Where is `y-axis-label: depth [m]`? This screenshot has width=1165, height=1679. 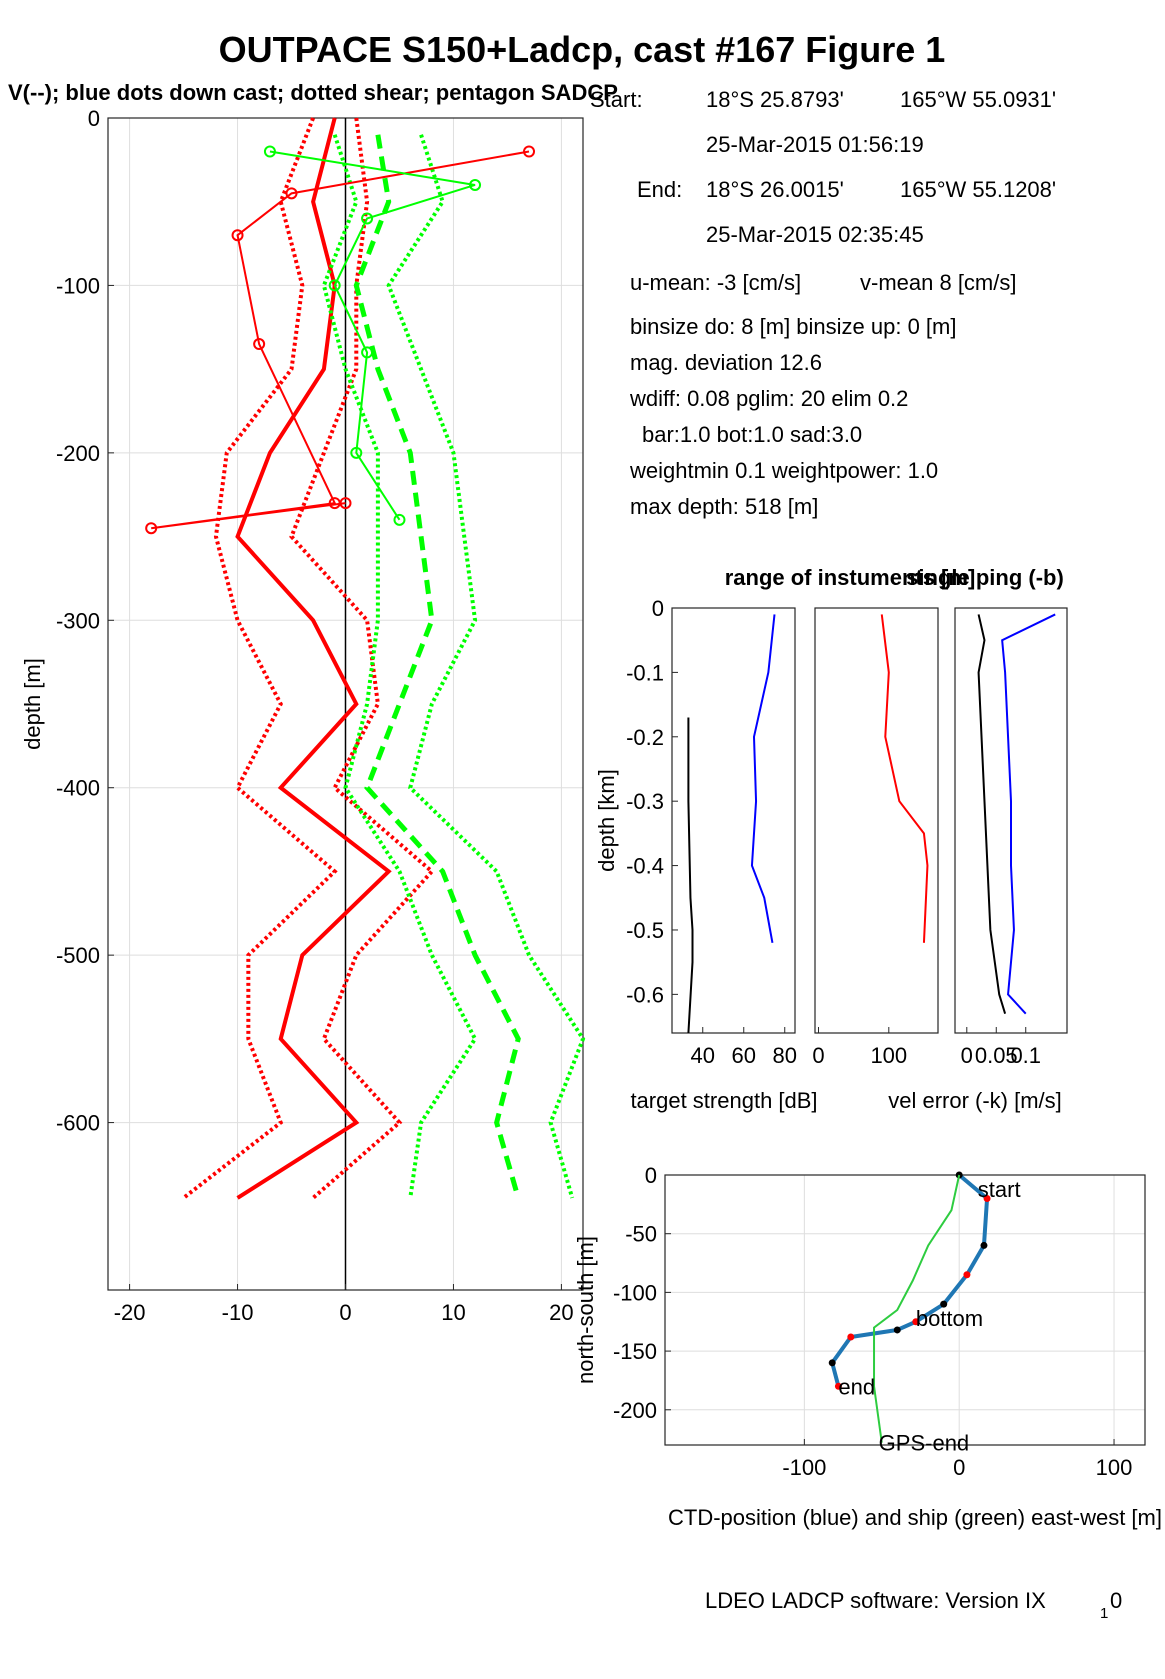 y-axis-label: depth [m] is located at coordinates (32, 704).